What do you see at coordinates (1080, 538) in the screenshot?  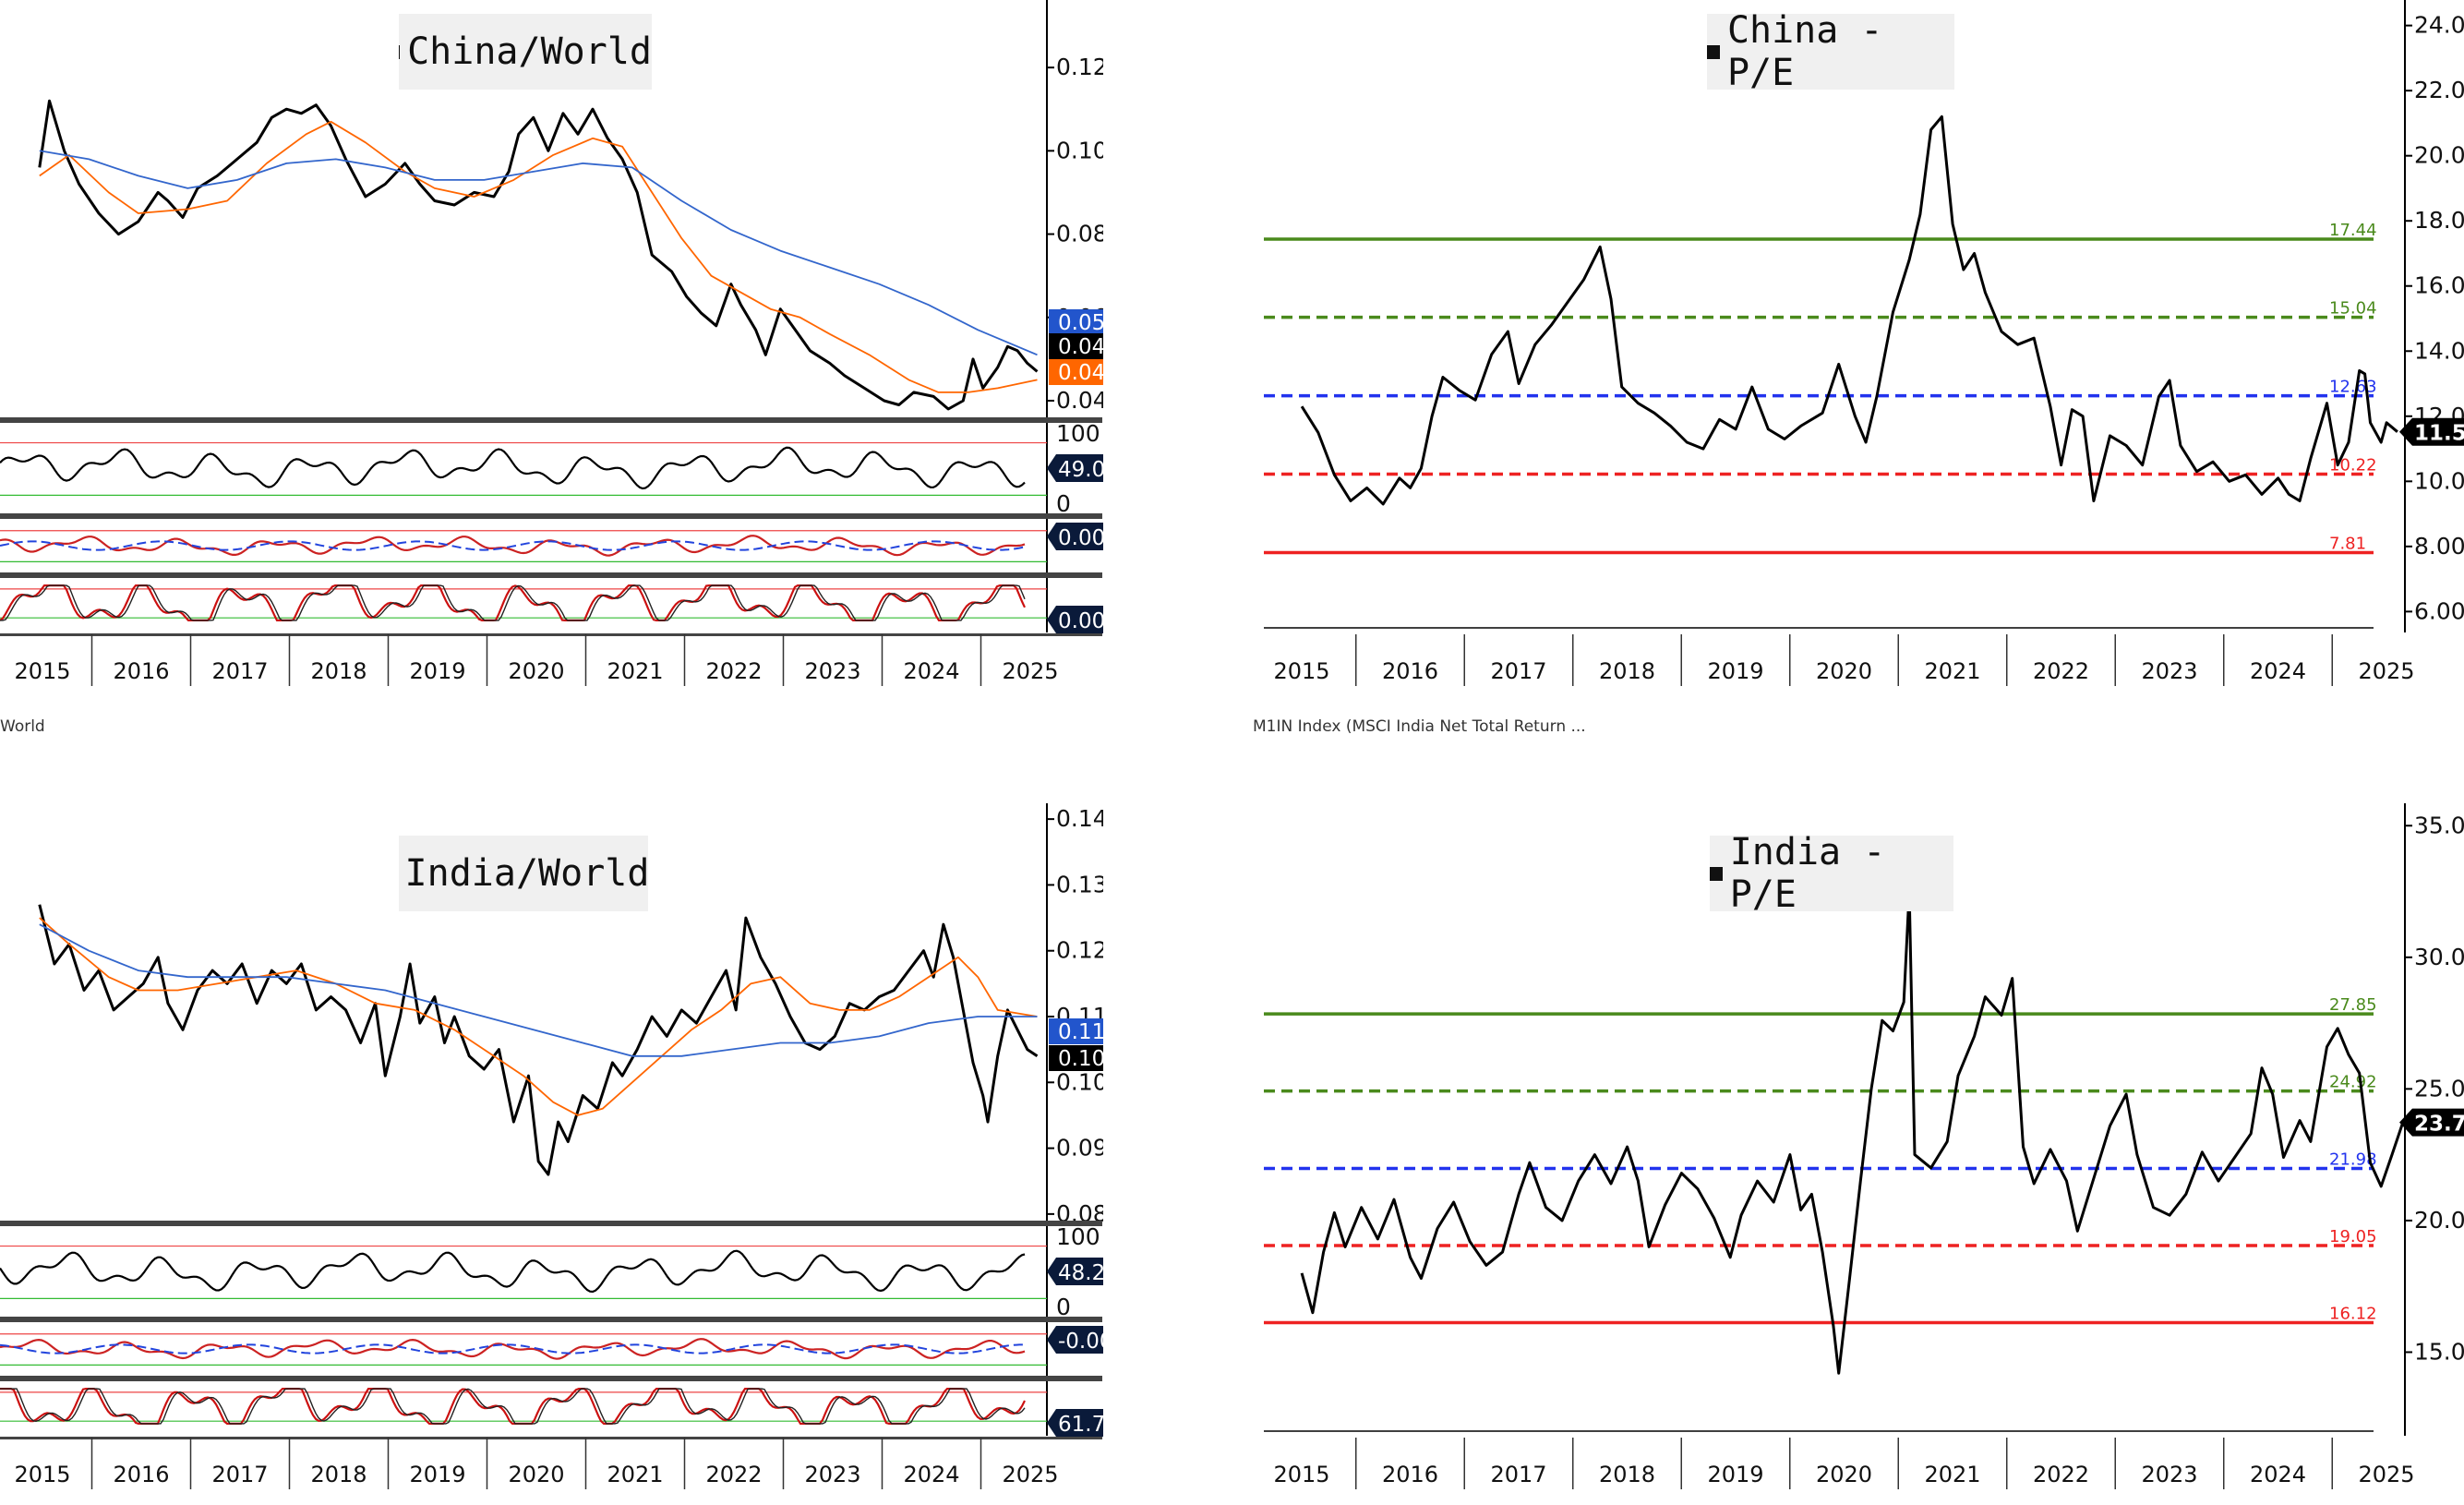 I see `subpanel-badge-value-1: 0.0012` at bounding box center [1080, 538].